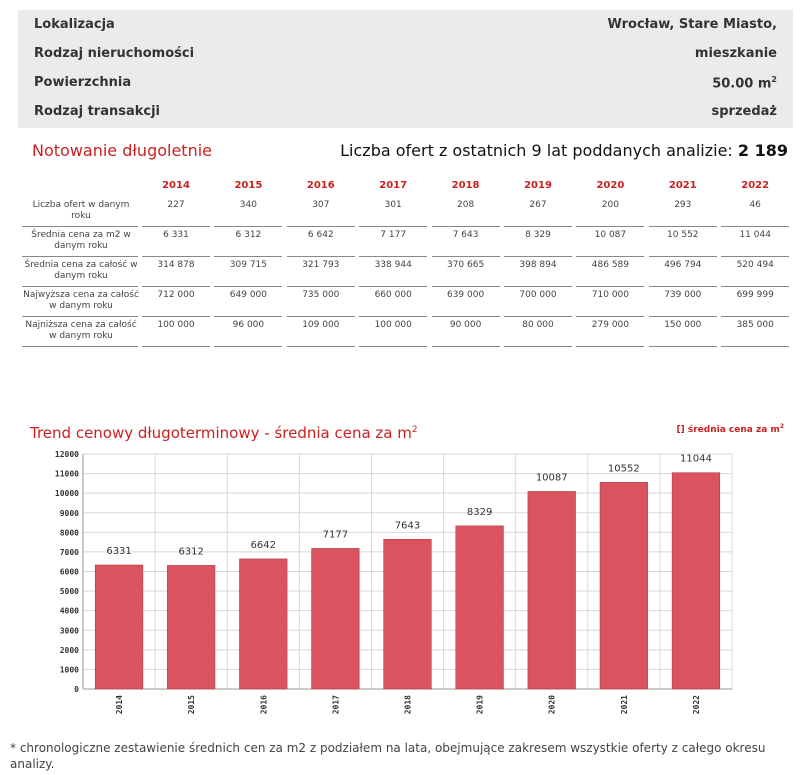 This screenshot has width=810, height=775. Describe the element at coordinates (122, 150) in the screenshot. I see `section-title: Notowanie długoletnie` at that location.